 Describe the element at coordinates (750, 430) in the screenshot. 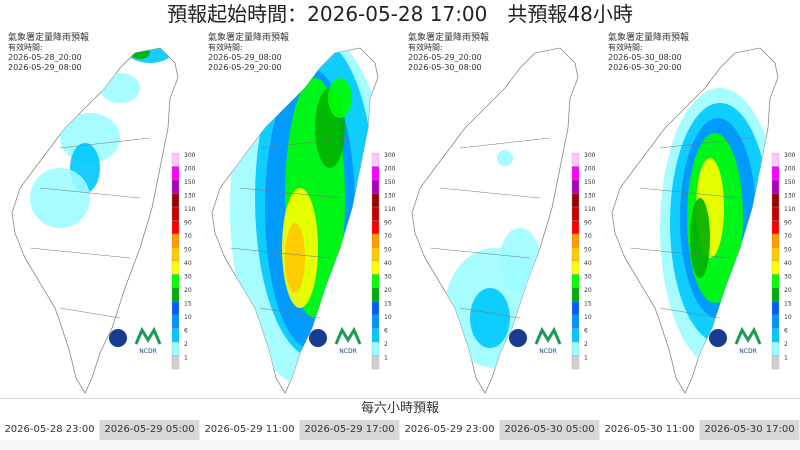

I see `time-tab: 2026-05-30 17:00` at that location.